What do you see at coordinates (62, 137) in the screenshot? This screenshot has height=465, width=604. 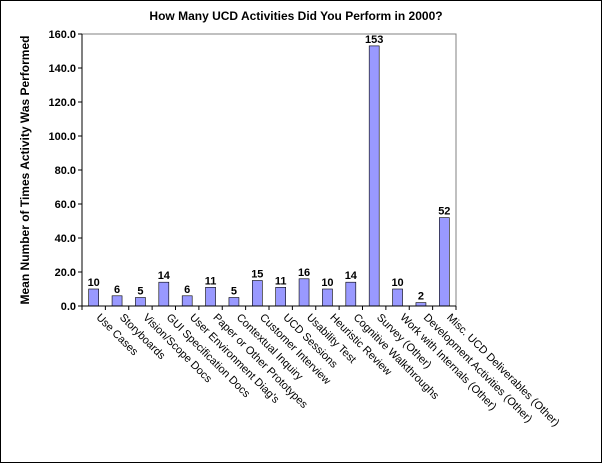 I see `y-tick-label: 100.0` at bounding box center [62, 137].